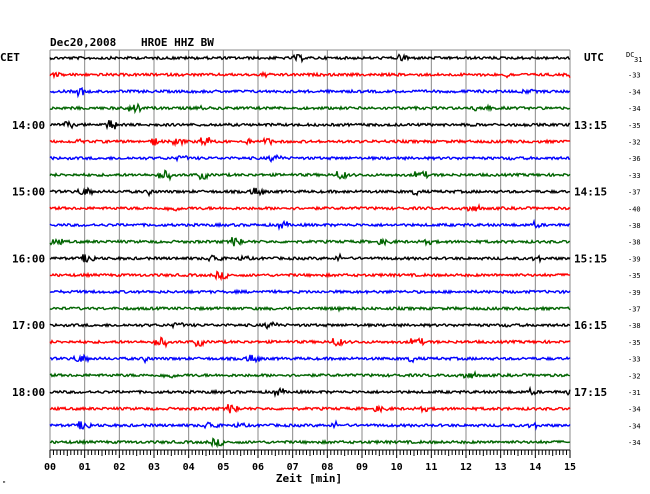 The height and width of the screenshot is (494, 650). Describe the element at coordinates (83, 42) in the screenshot. I see `date-label: Dec20,2008` at that location.